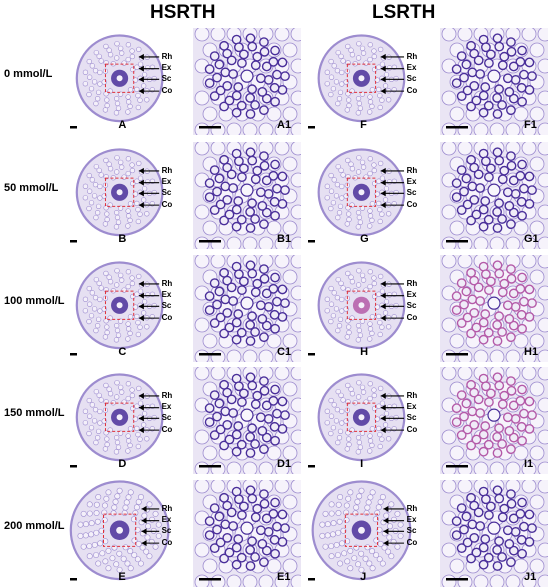 The height and width of the screenshot is (587, 550). Describe the element at coordinates (284, 577) in the screenshot. I see `panel-letter: E1` at that location.